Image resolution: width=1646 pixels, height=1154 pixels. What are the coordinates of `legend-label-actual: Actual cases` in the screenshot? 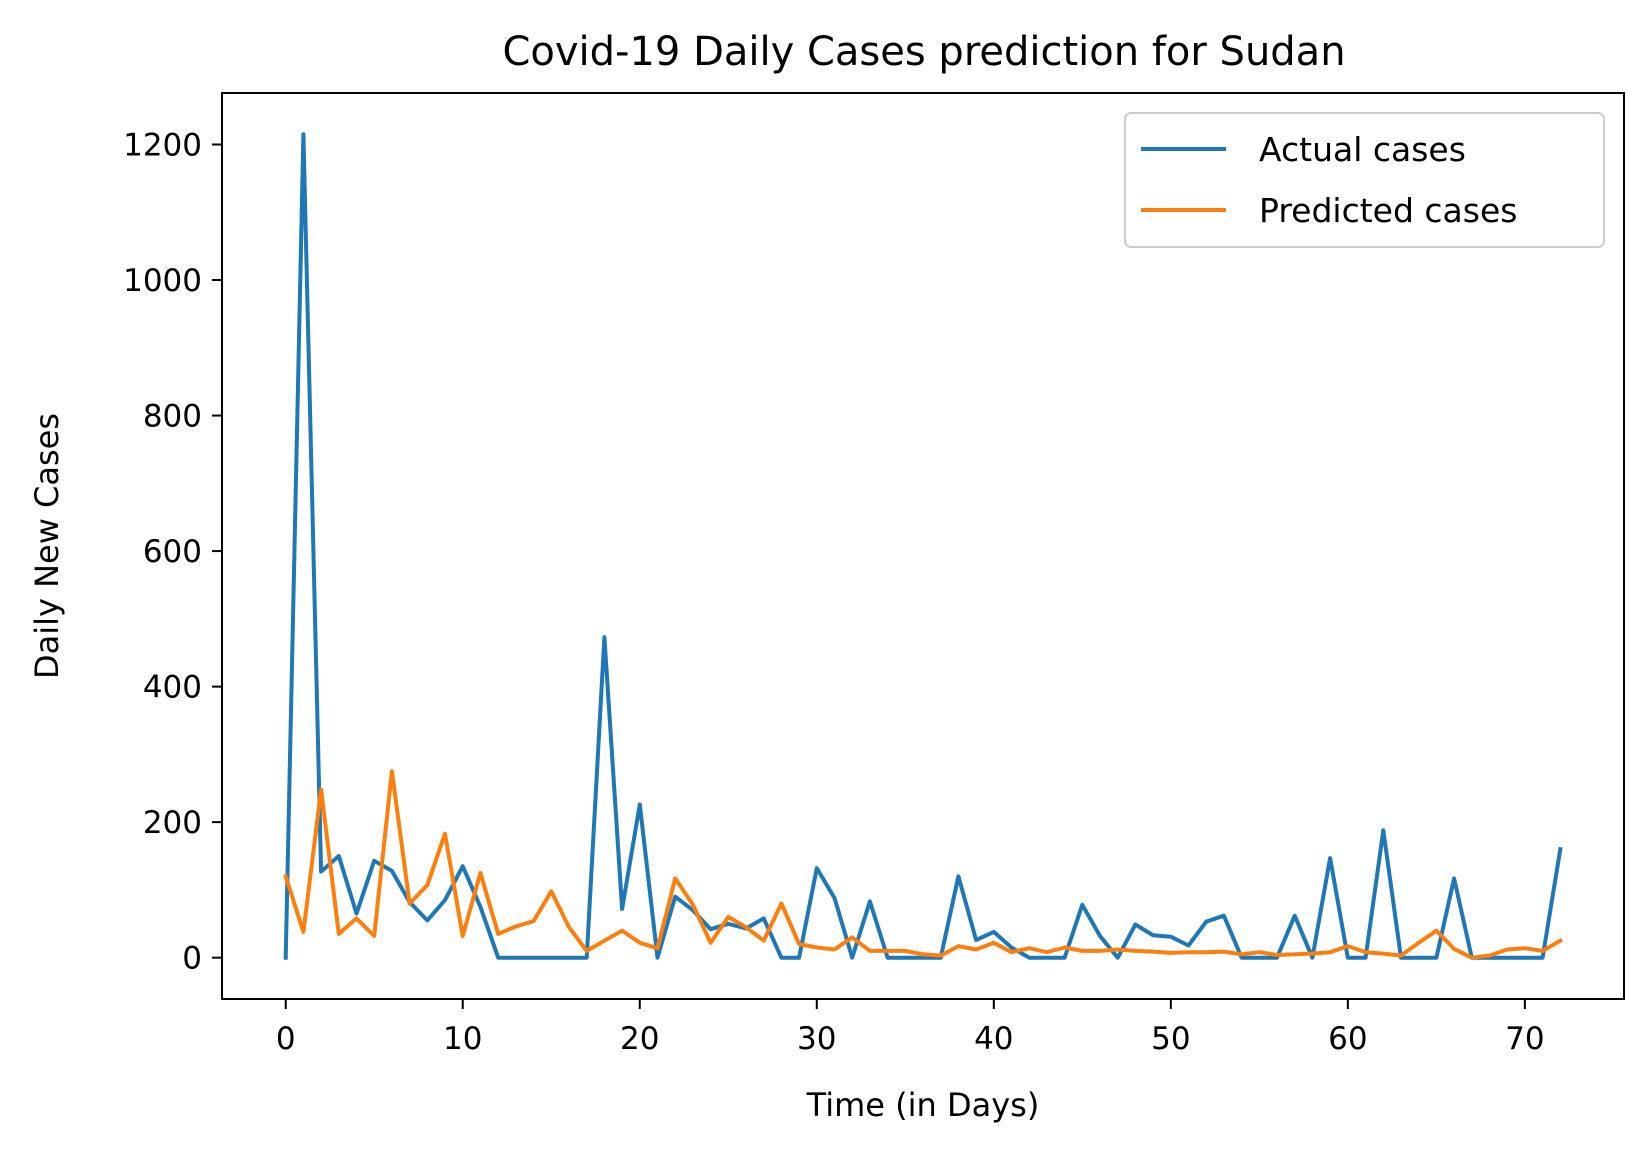 It's located at (1362, 149).